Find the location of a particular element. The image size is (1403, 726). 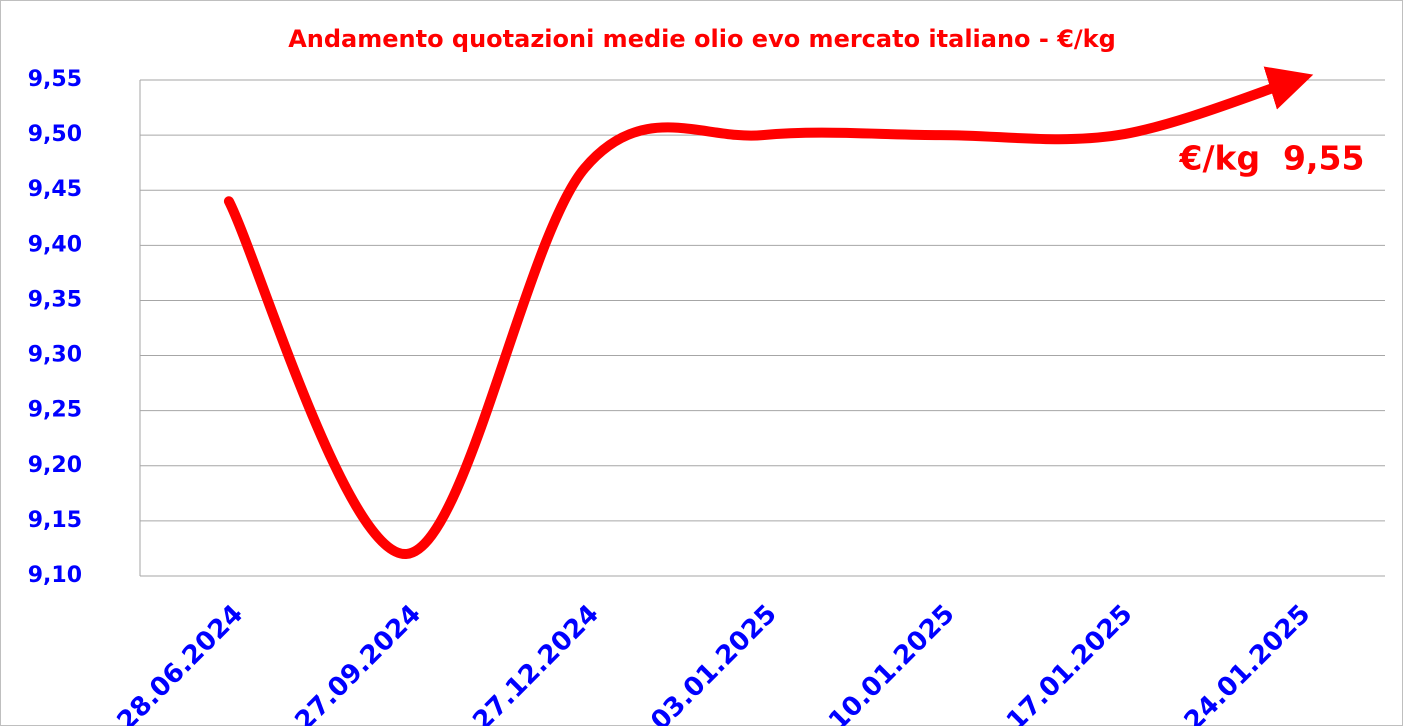

y-tick-label: 9,25 is located at coordinates (55, 410).